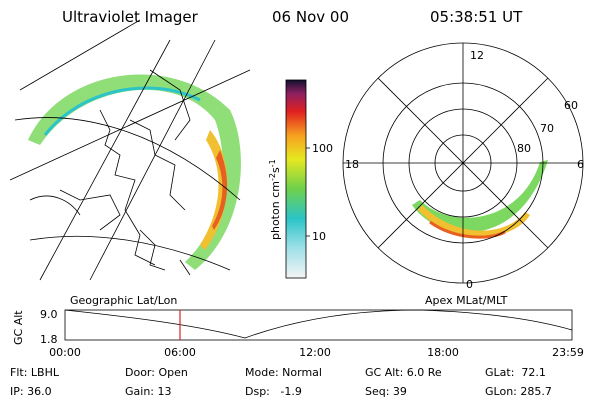  What do you see at coordinates (273, 391) in the screenshot?
I see `info-field: Dsp: -1.9` at bounding box center [273, 391].